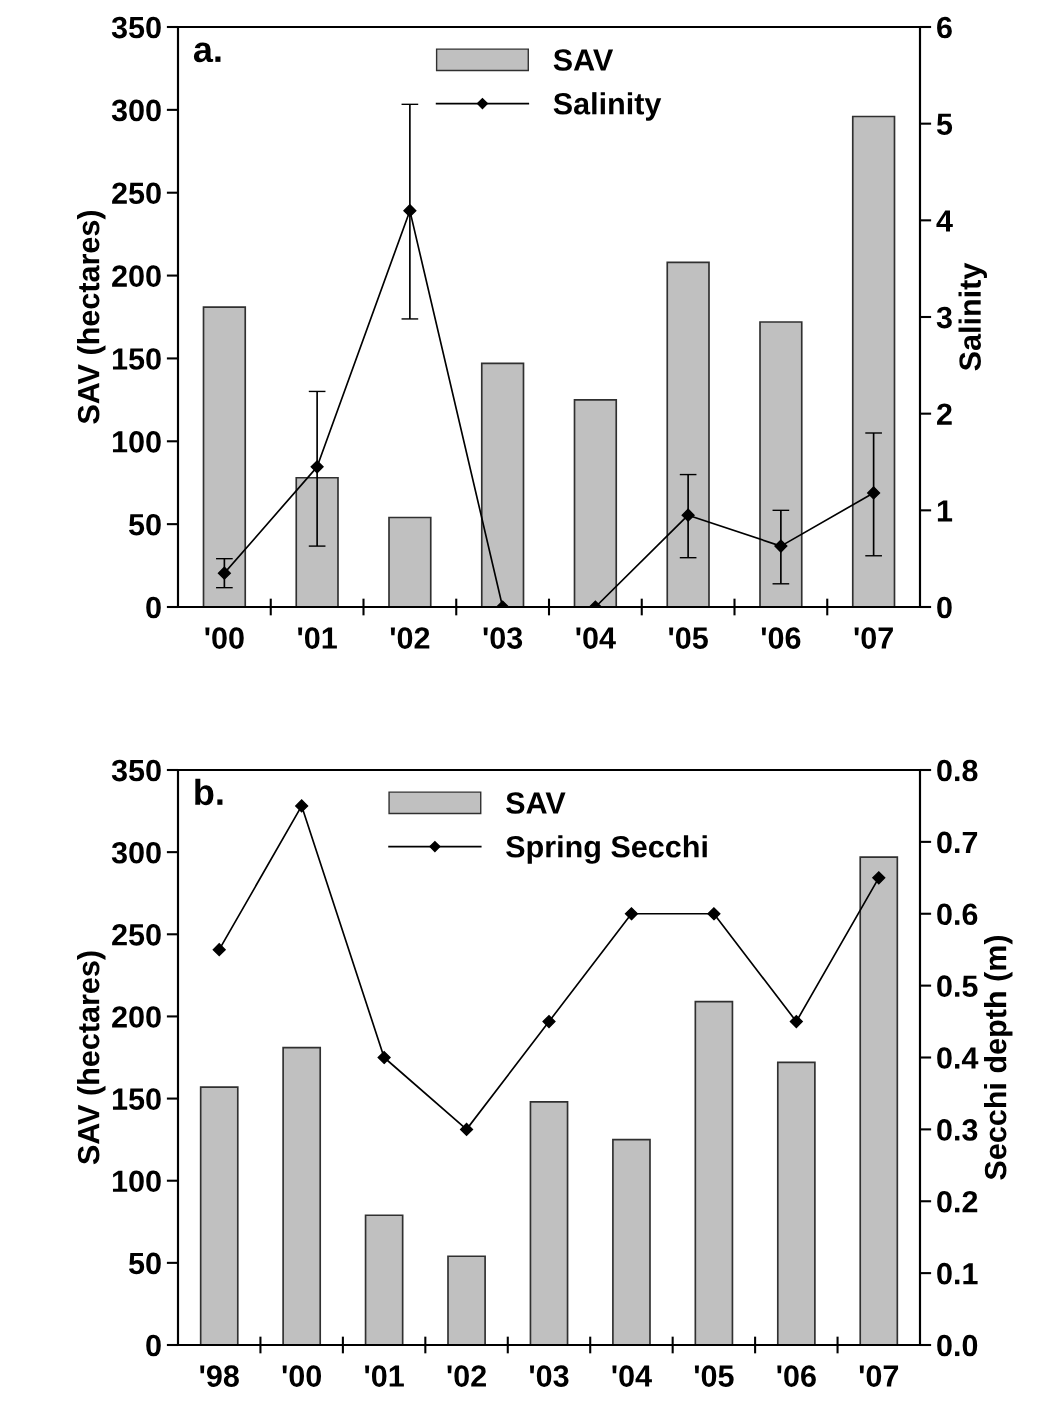 Image resolution: width=1061 pixels, height=1408 pixels. Describe the element at coordinates (958, 1058) in the screenshot. I see `y2-tick-label: 0.4` at that location.